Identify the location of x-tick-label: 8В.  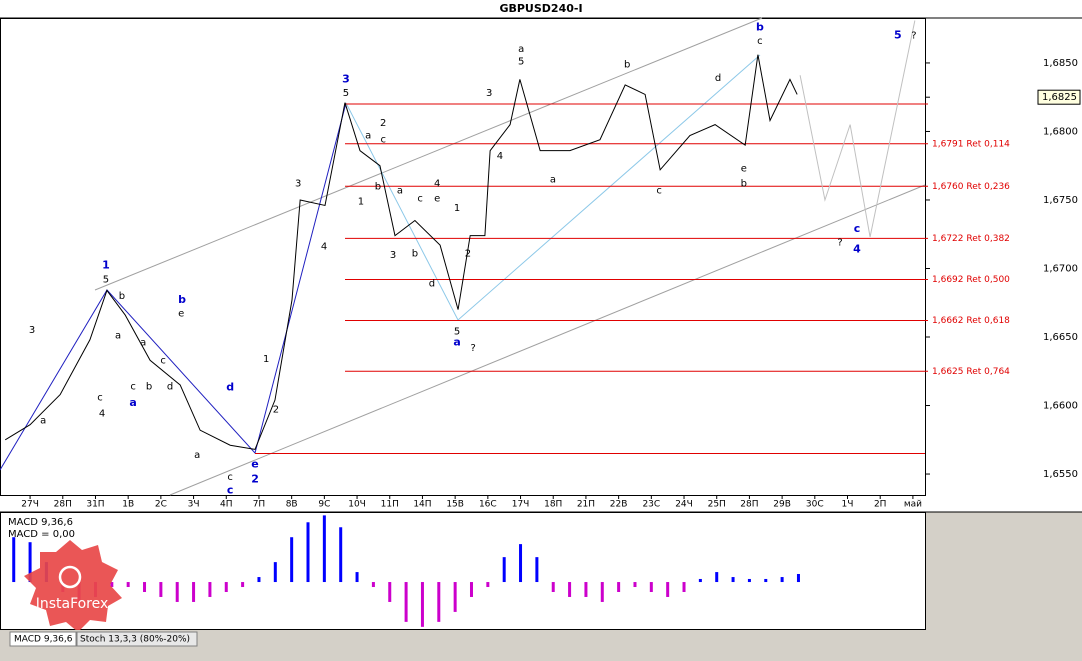
(292, 505).